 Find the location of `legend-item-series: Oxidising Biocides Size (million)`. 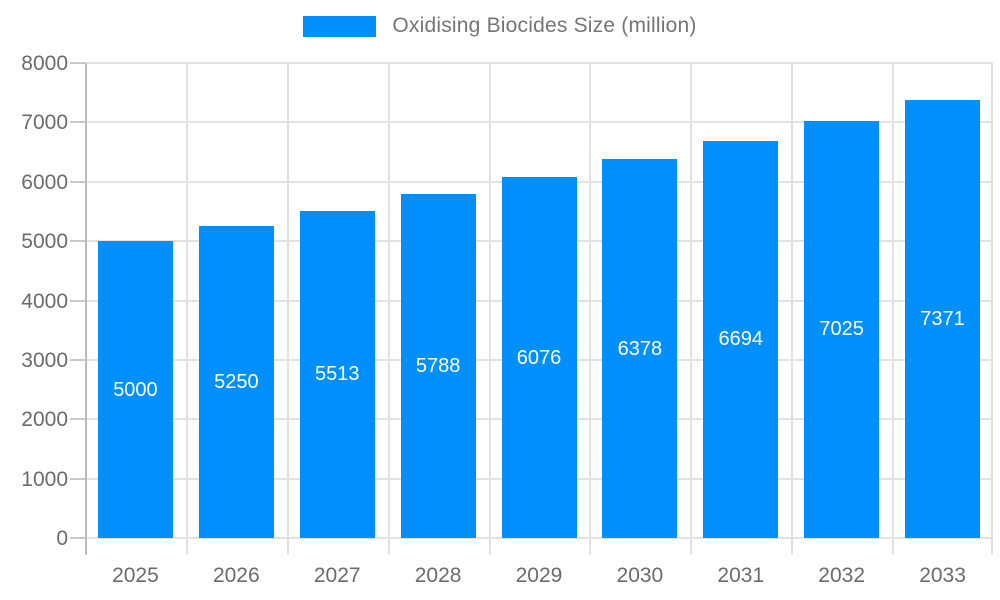

legend-item-series: Oxidising Biocides Size (million) is located at coordinates (499, 26).